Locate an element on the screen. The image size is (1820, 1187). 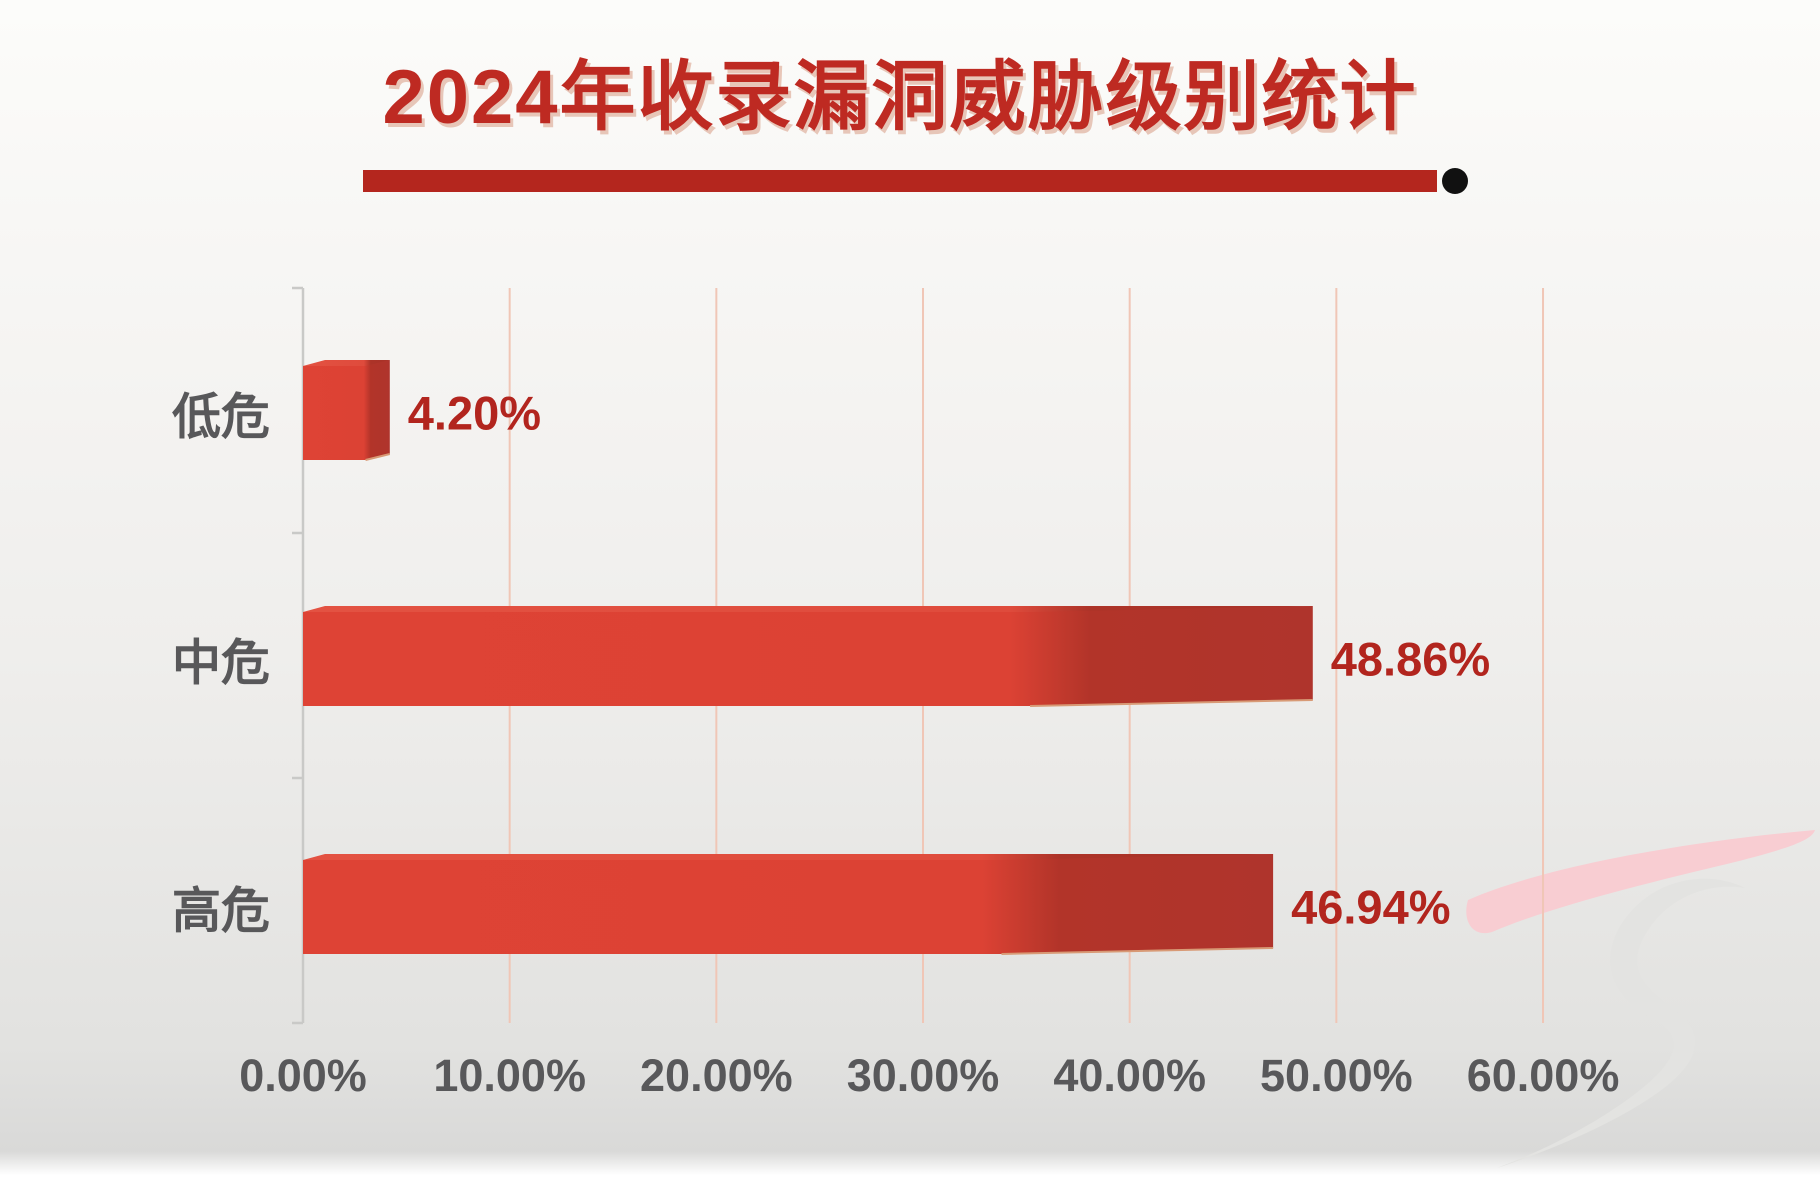
category-label-高危: 高危 is located at coordinates (220, 911).